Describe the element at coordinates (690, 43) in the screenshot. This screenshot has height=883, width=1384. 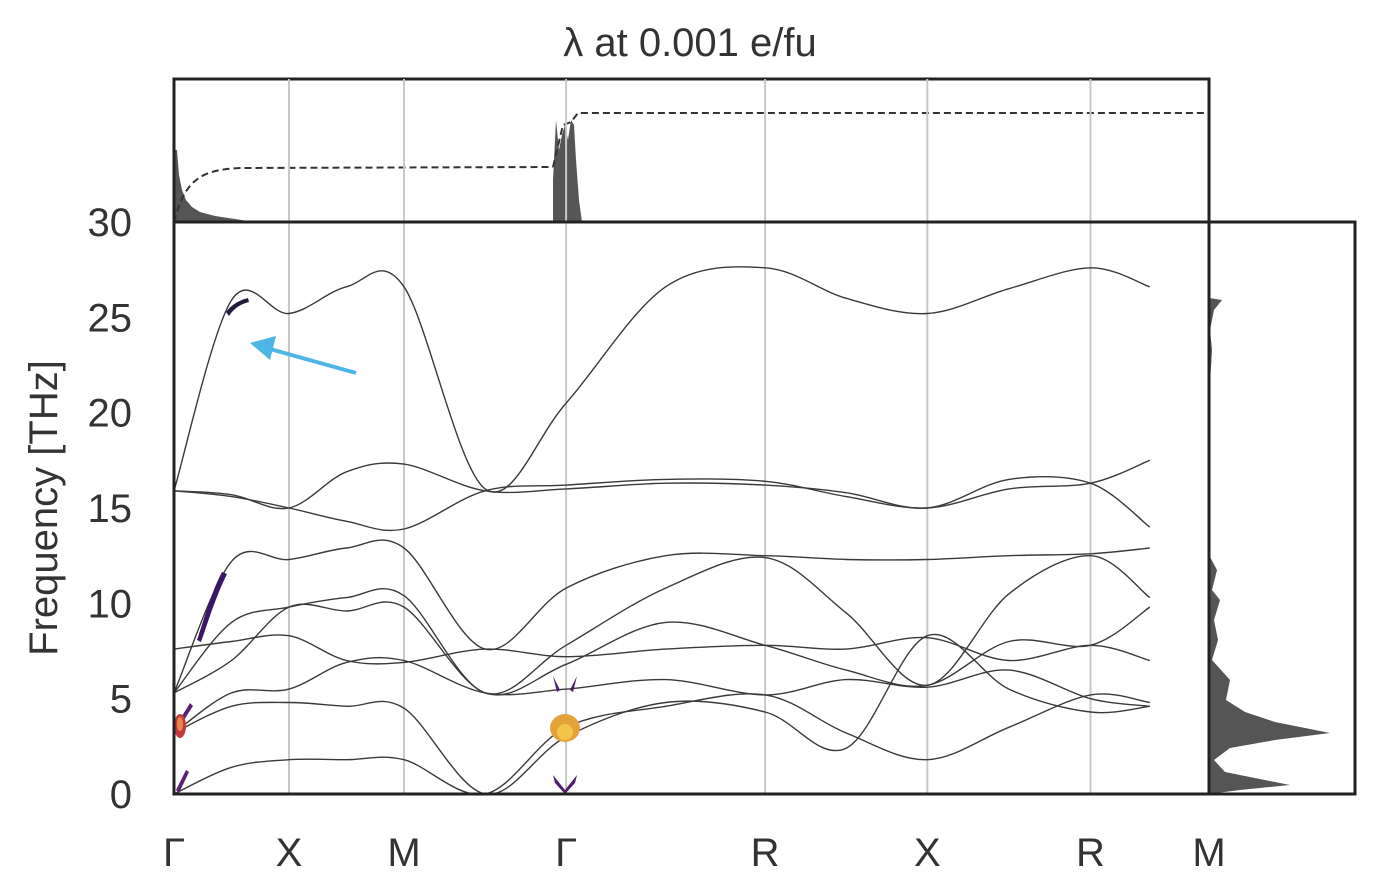
I see `chart-title: λ at 0.001 e/fu` at that location.